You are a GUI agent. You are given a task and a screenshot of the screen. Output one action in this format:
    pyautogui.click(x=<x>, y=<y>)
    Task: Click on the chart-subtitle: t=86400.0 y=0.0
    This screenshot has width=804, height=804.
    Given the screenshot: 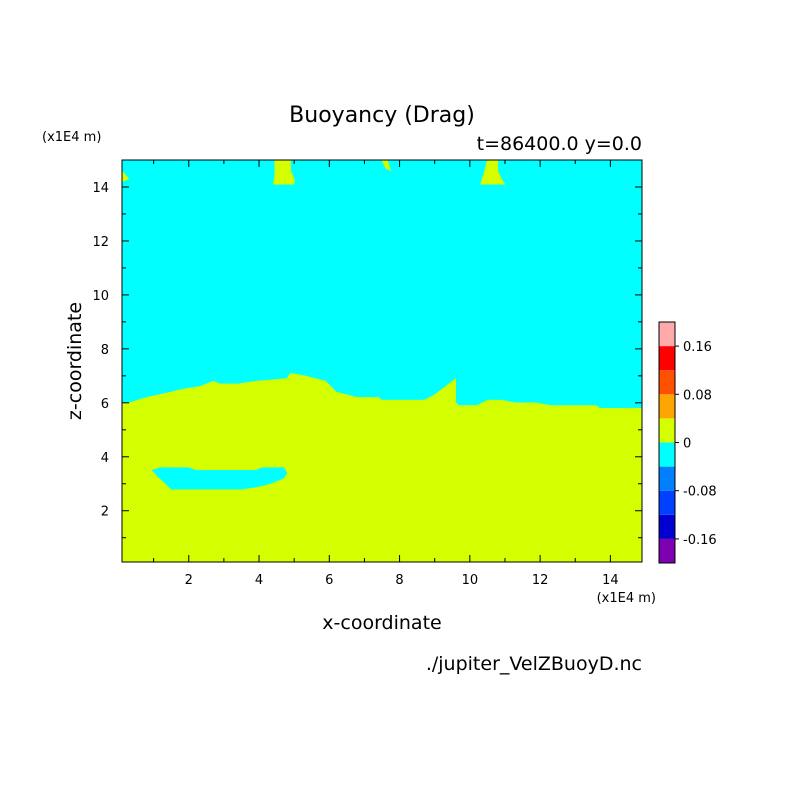 What is the action you would take?
    pyautogui.click(x=559, y=144)
    